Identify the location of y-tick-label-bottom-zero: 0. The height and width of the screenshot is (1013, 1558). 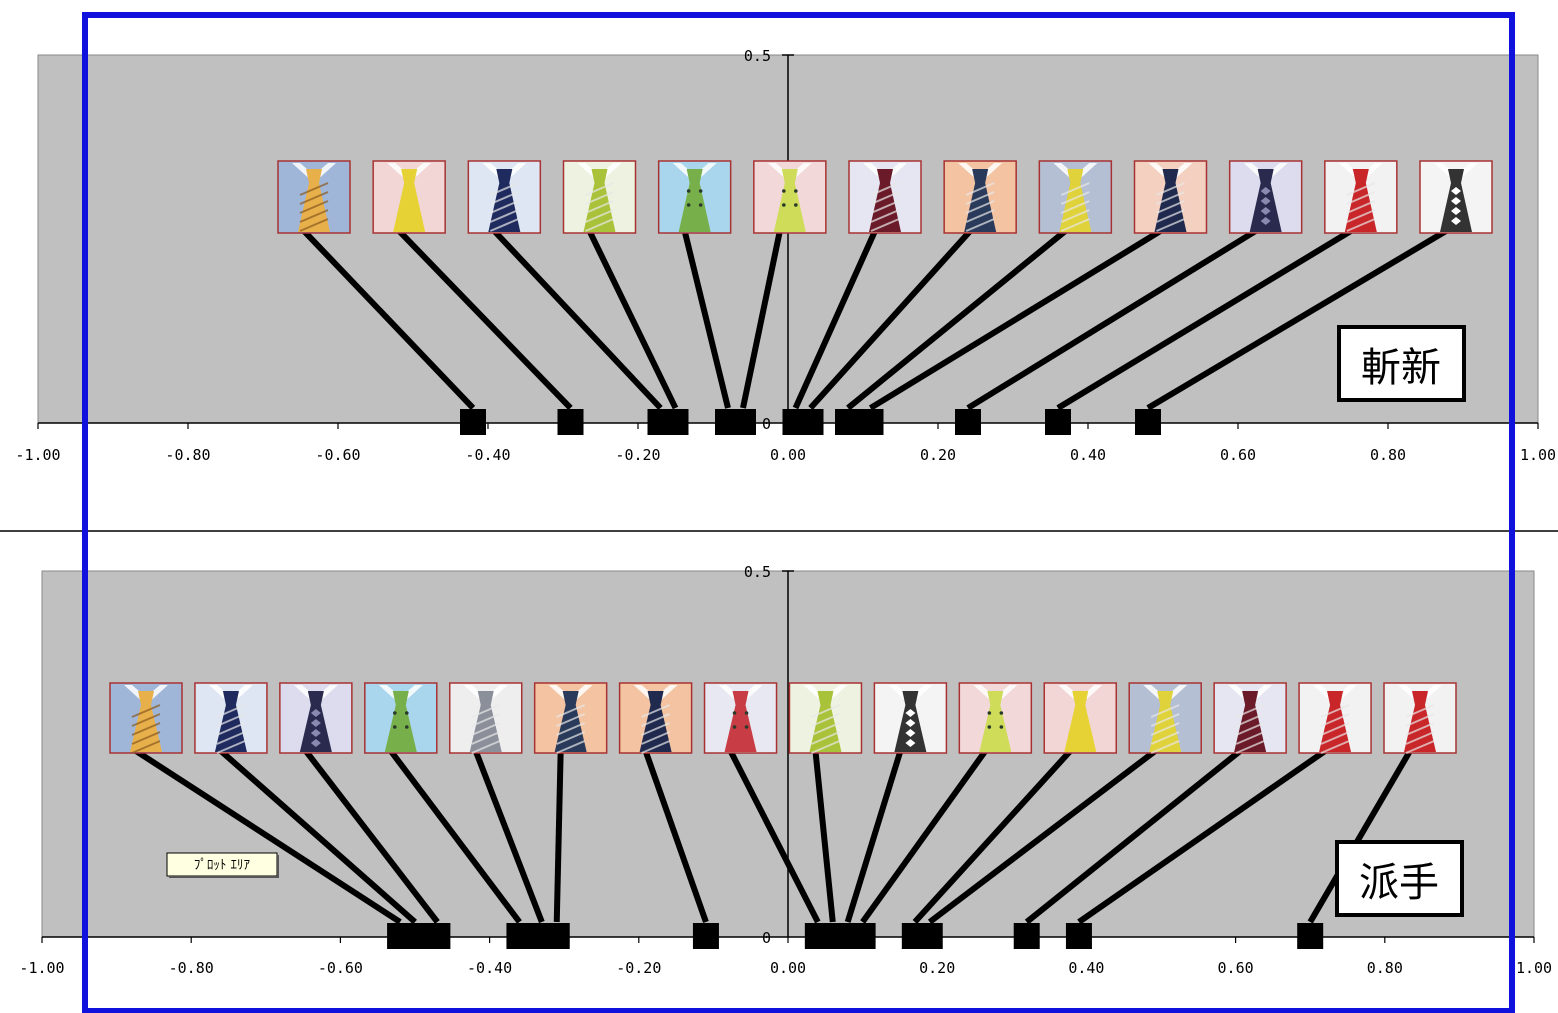
(766, 938).